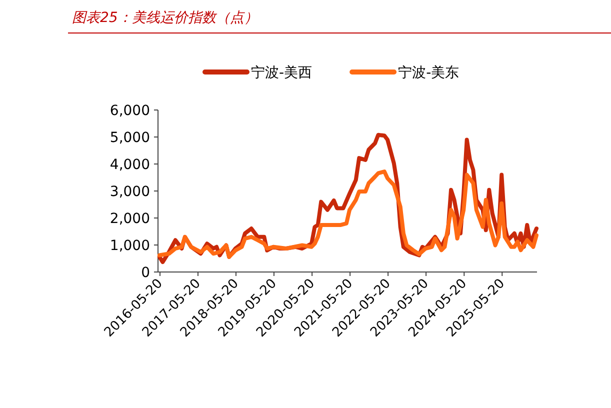  What do you see at coordinates (130, 192) in the screenshot?
I see `y-tick-label: 3,000` at bounding box center [130, 192].